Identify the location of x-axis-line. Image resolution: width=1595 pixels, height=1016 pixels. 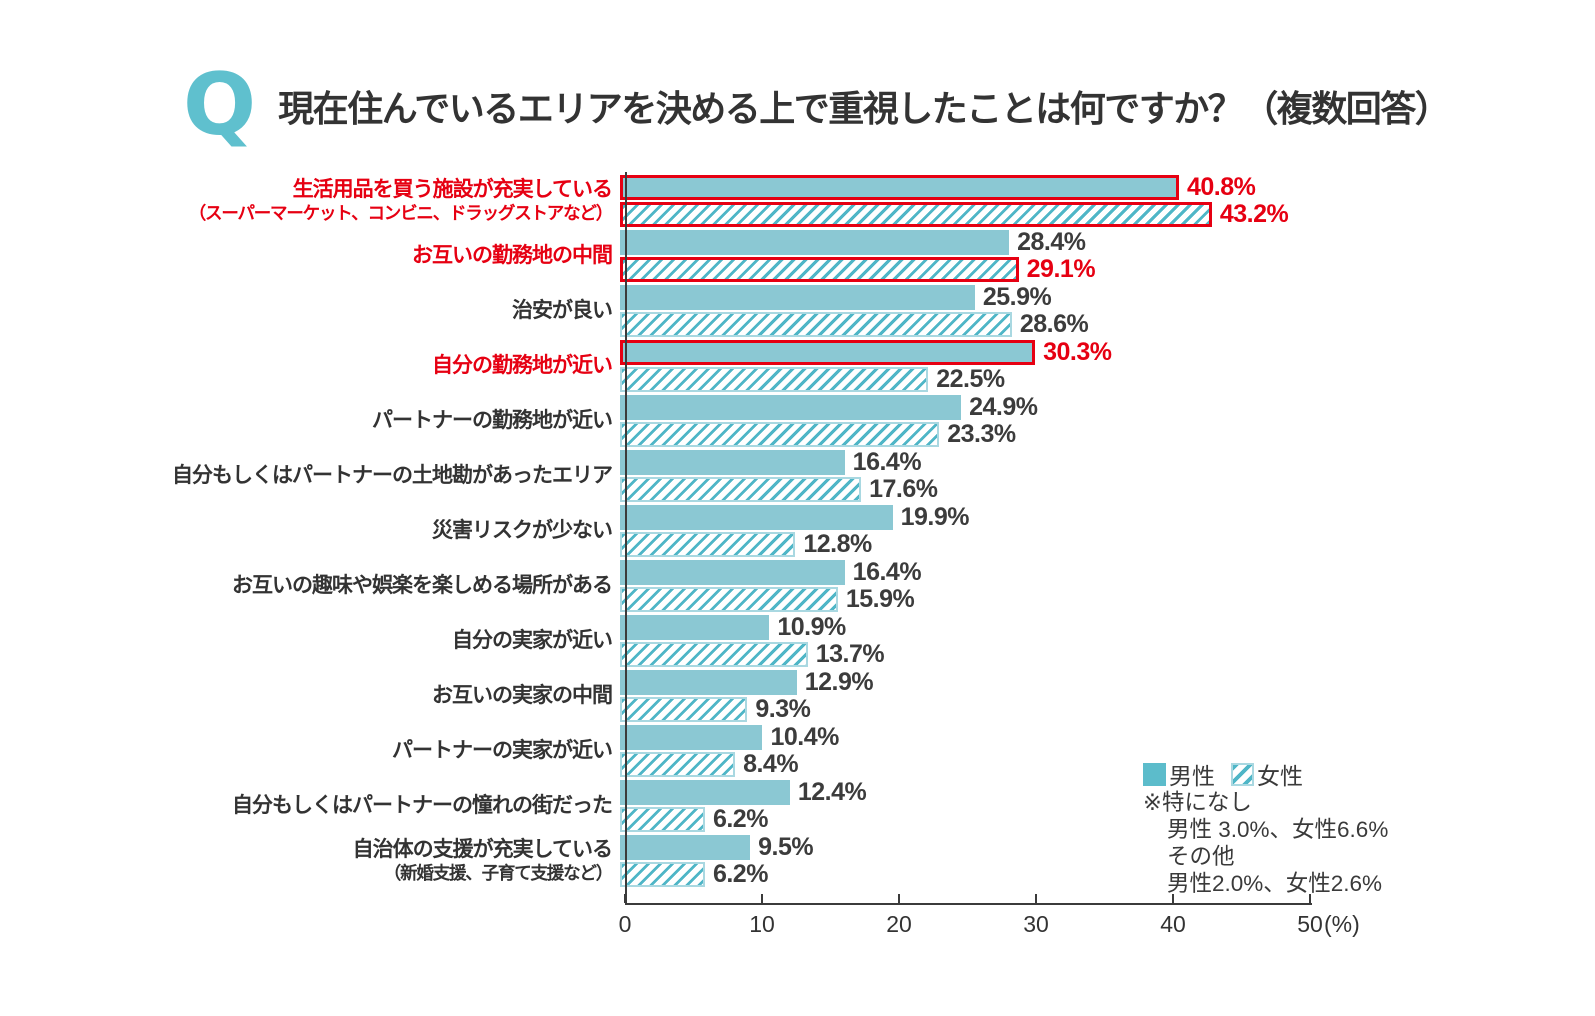
(968, 904).